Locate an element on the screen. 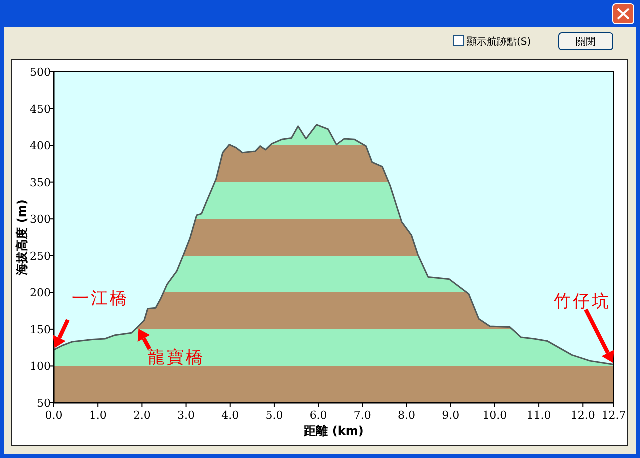 Image resolution: width=640 pixels, height=458 pixels. x-tick-label: 5.0 is located at coordinates (275, 415).